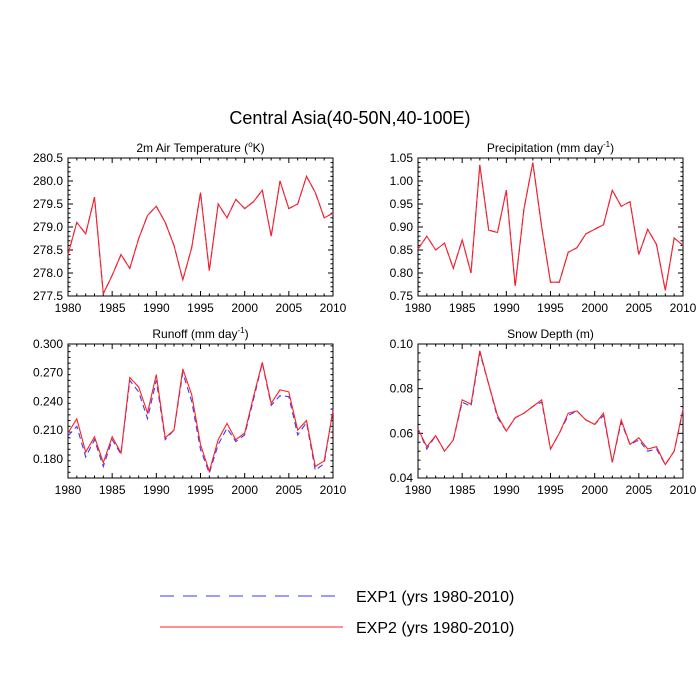 The image size is (700, 700). I want to click on panel-title-main: Snow Depth (m), so click(550, 334).